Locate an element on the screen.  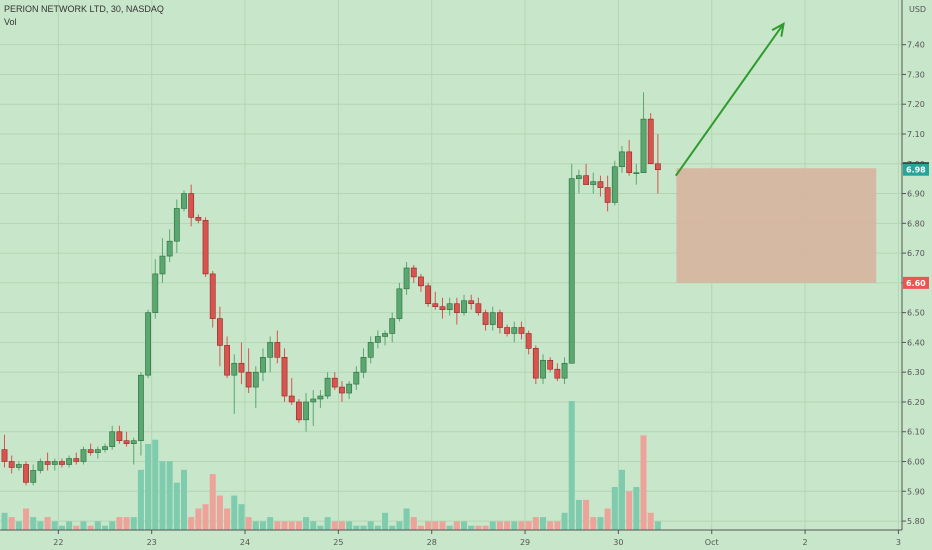
price-tag-label: 6.60 is located at coordinates (916, 283).